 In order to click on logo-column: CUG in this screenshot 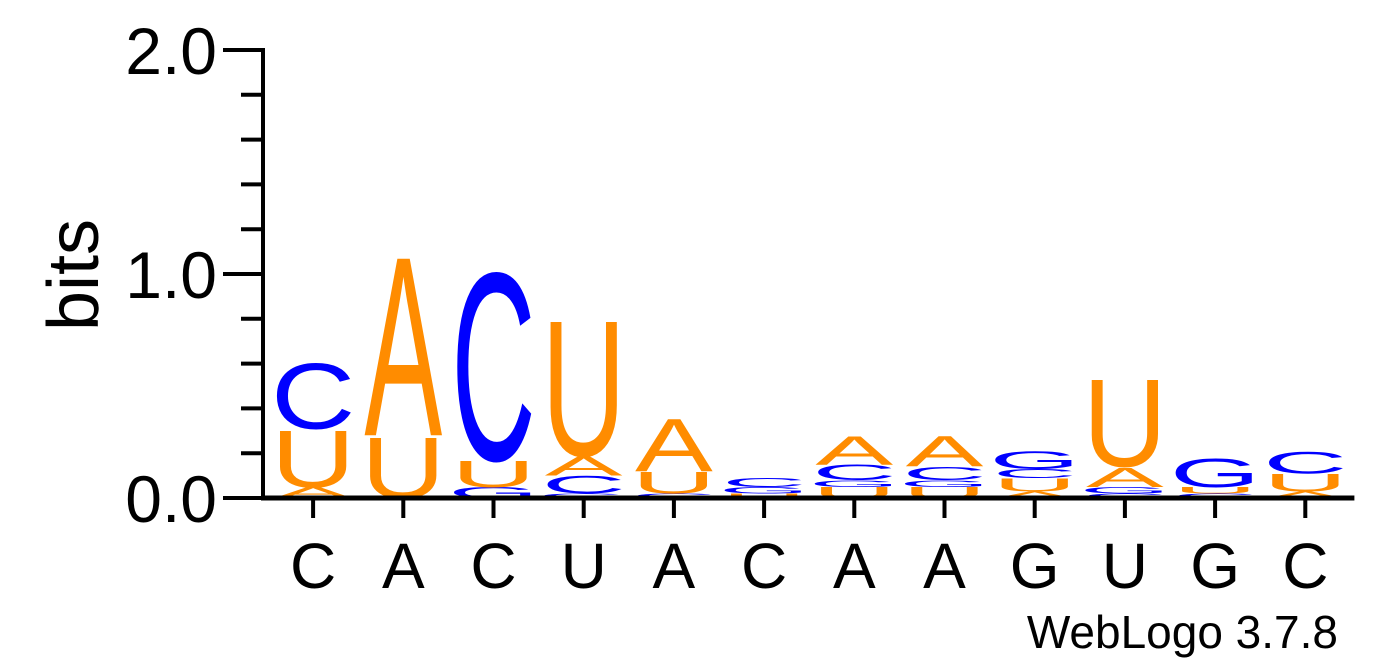, I will do `click(1215, 474)`.